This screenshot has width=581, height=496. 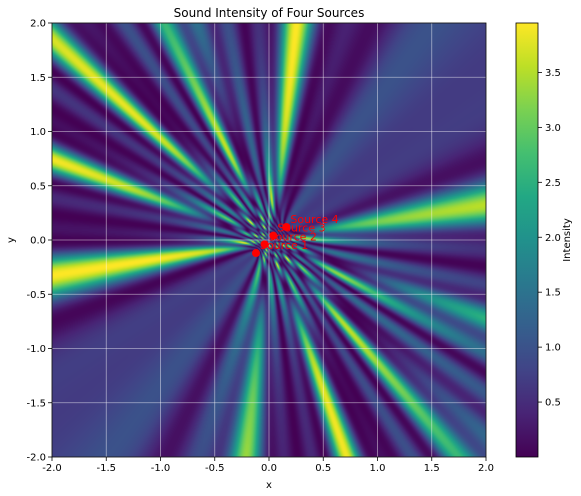 What do you see at coordinates (269, 13) in the screenshot?
I see `chart-title: Sound Intensity of Four Sources` at bounding box center [269, 13].